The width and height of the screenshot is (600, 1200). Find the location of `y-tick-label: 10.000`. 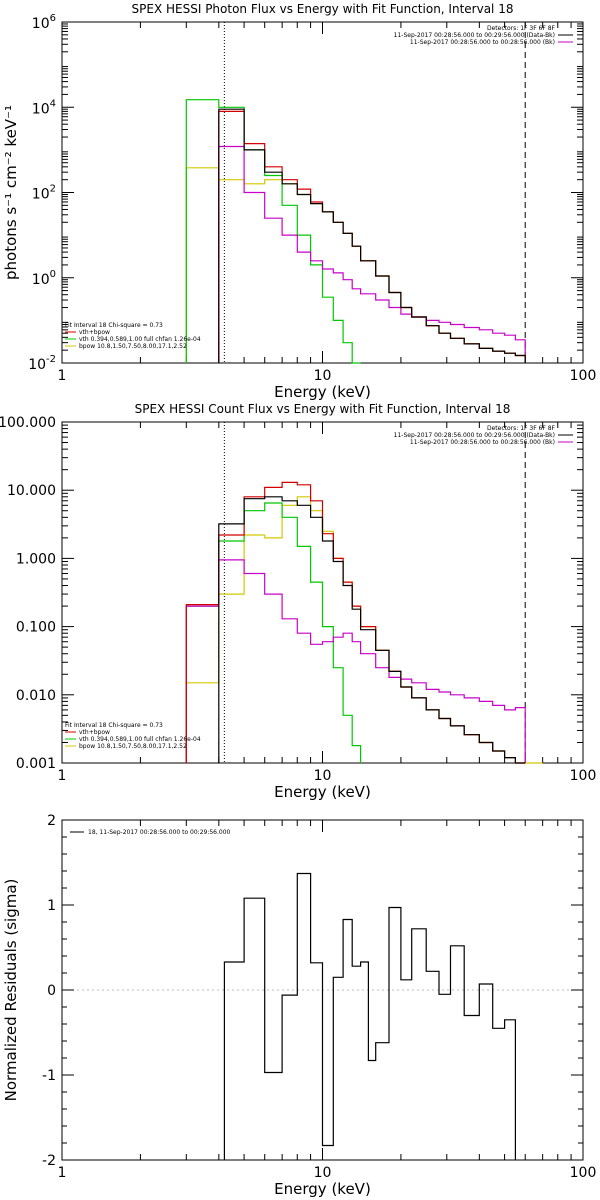

y-tick-label: 10.000 is located at coordinates (31, 491).